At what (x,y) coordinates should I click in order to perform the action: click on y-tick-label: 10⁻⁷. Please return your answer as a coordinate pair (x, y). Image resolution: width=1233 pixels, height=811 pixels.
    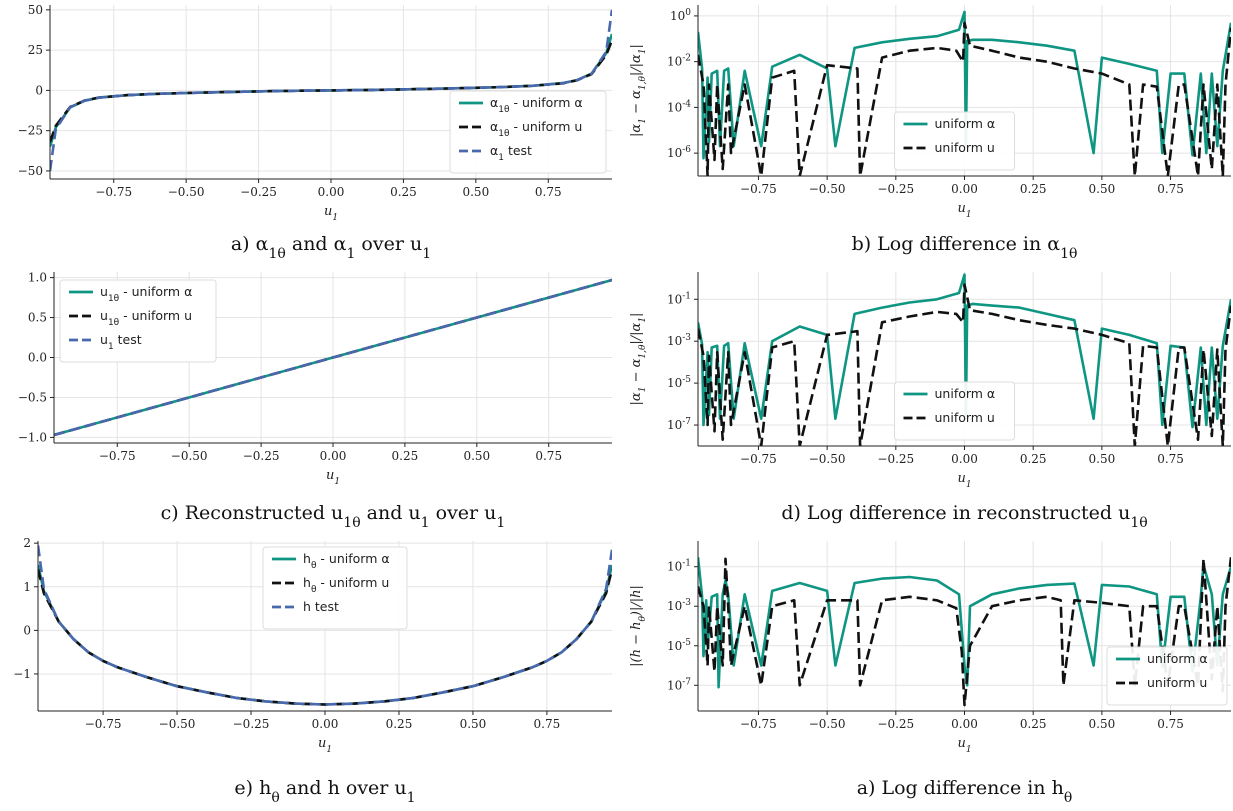
    Looking at the image, I should click on (679, 424).